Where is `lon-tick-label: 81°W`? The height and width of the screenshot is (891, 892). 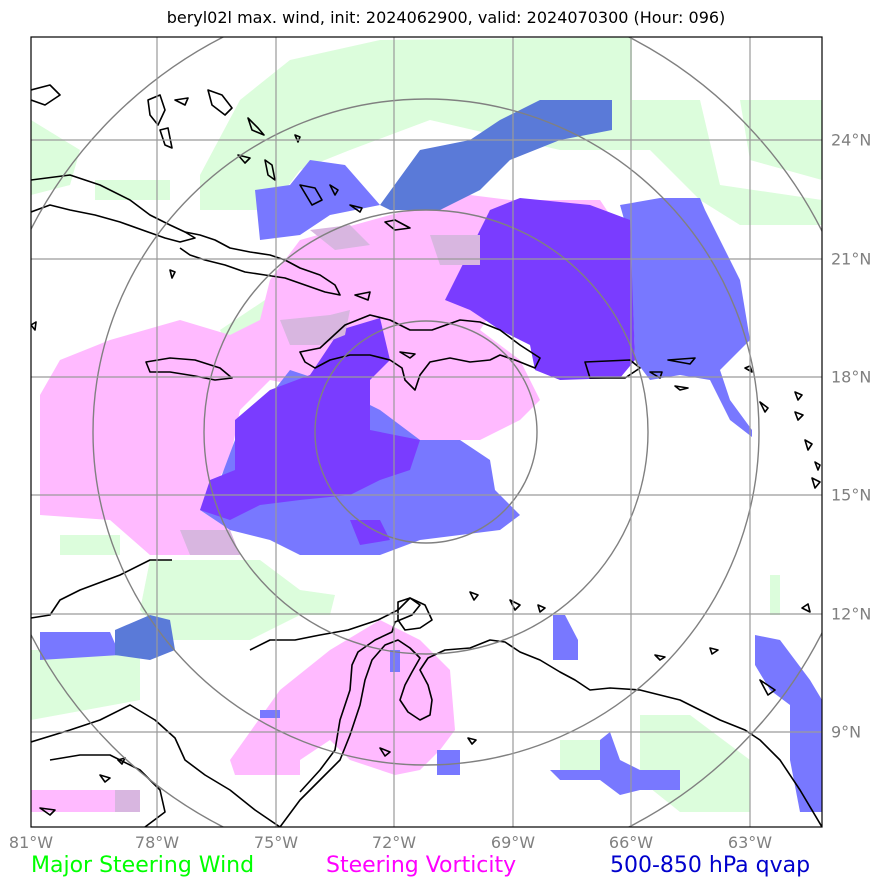
lon-tick-label: 81°W is located at coordinates (31, 842).